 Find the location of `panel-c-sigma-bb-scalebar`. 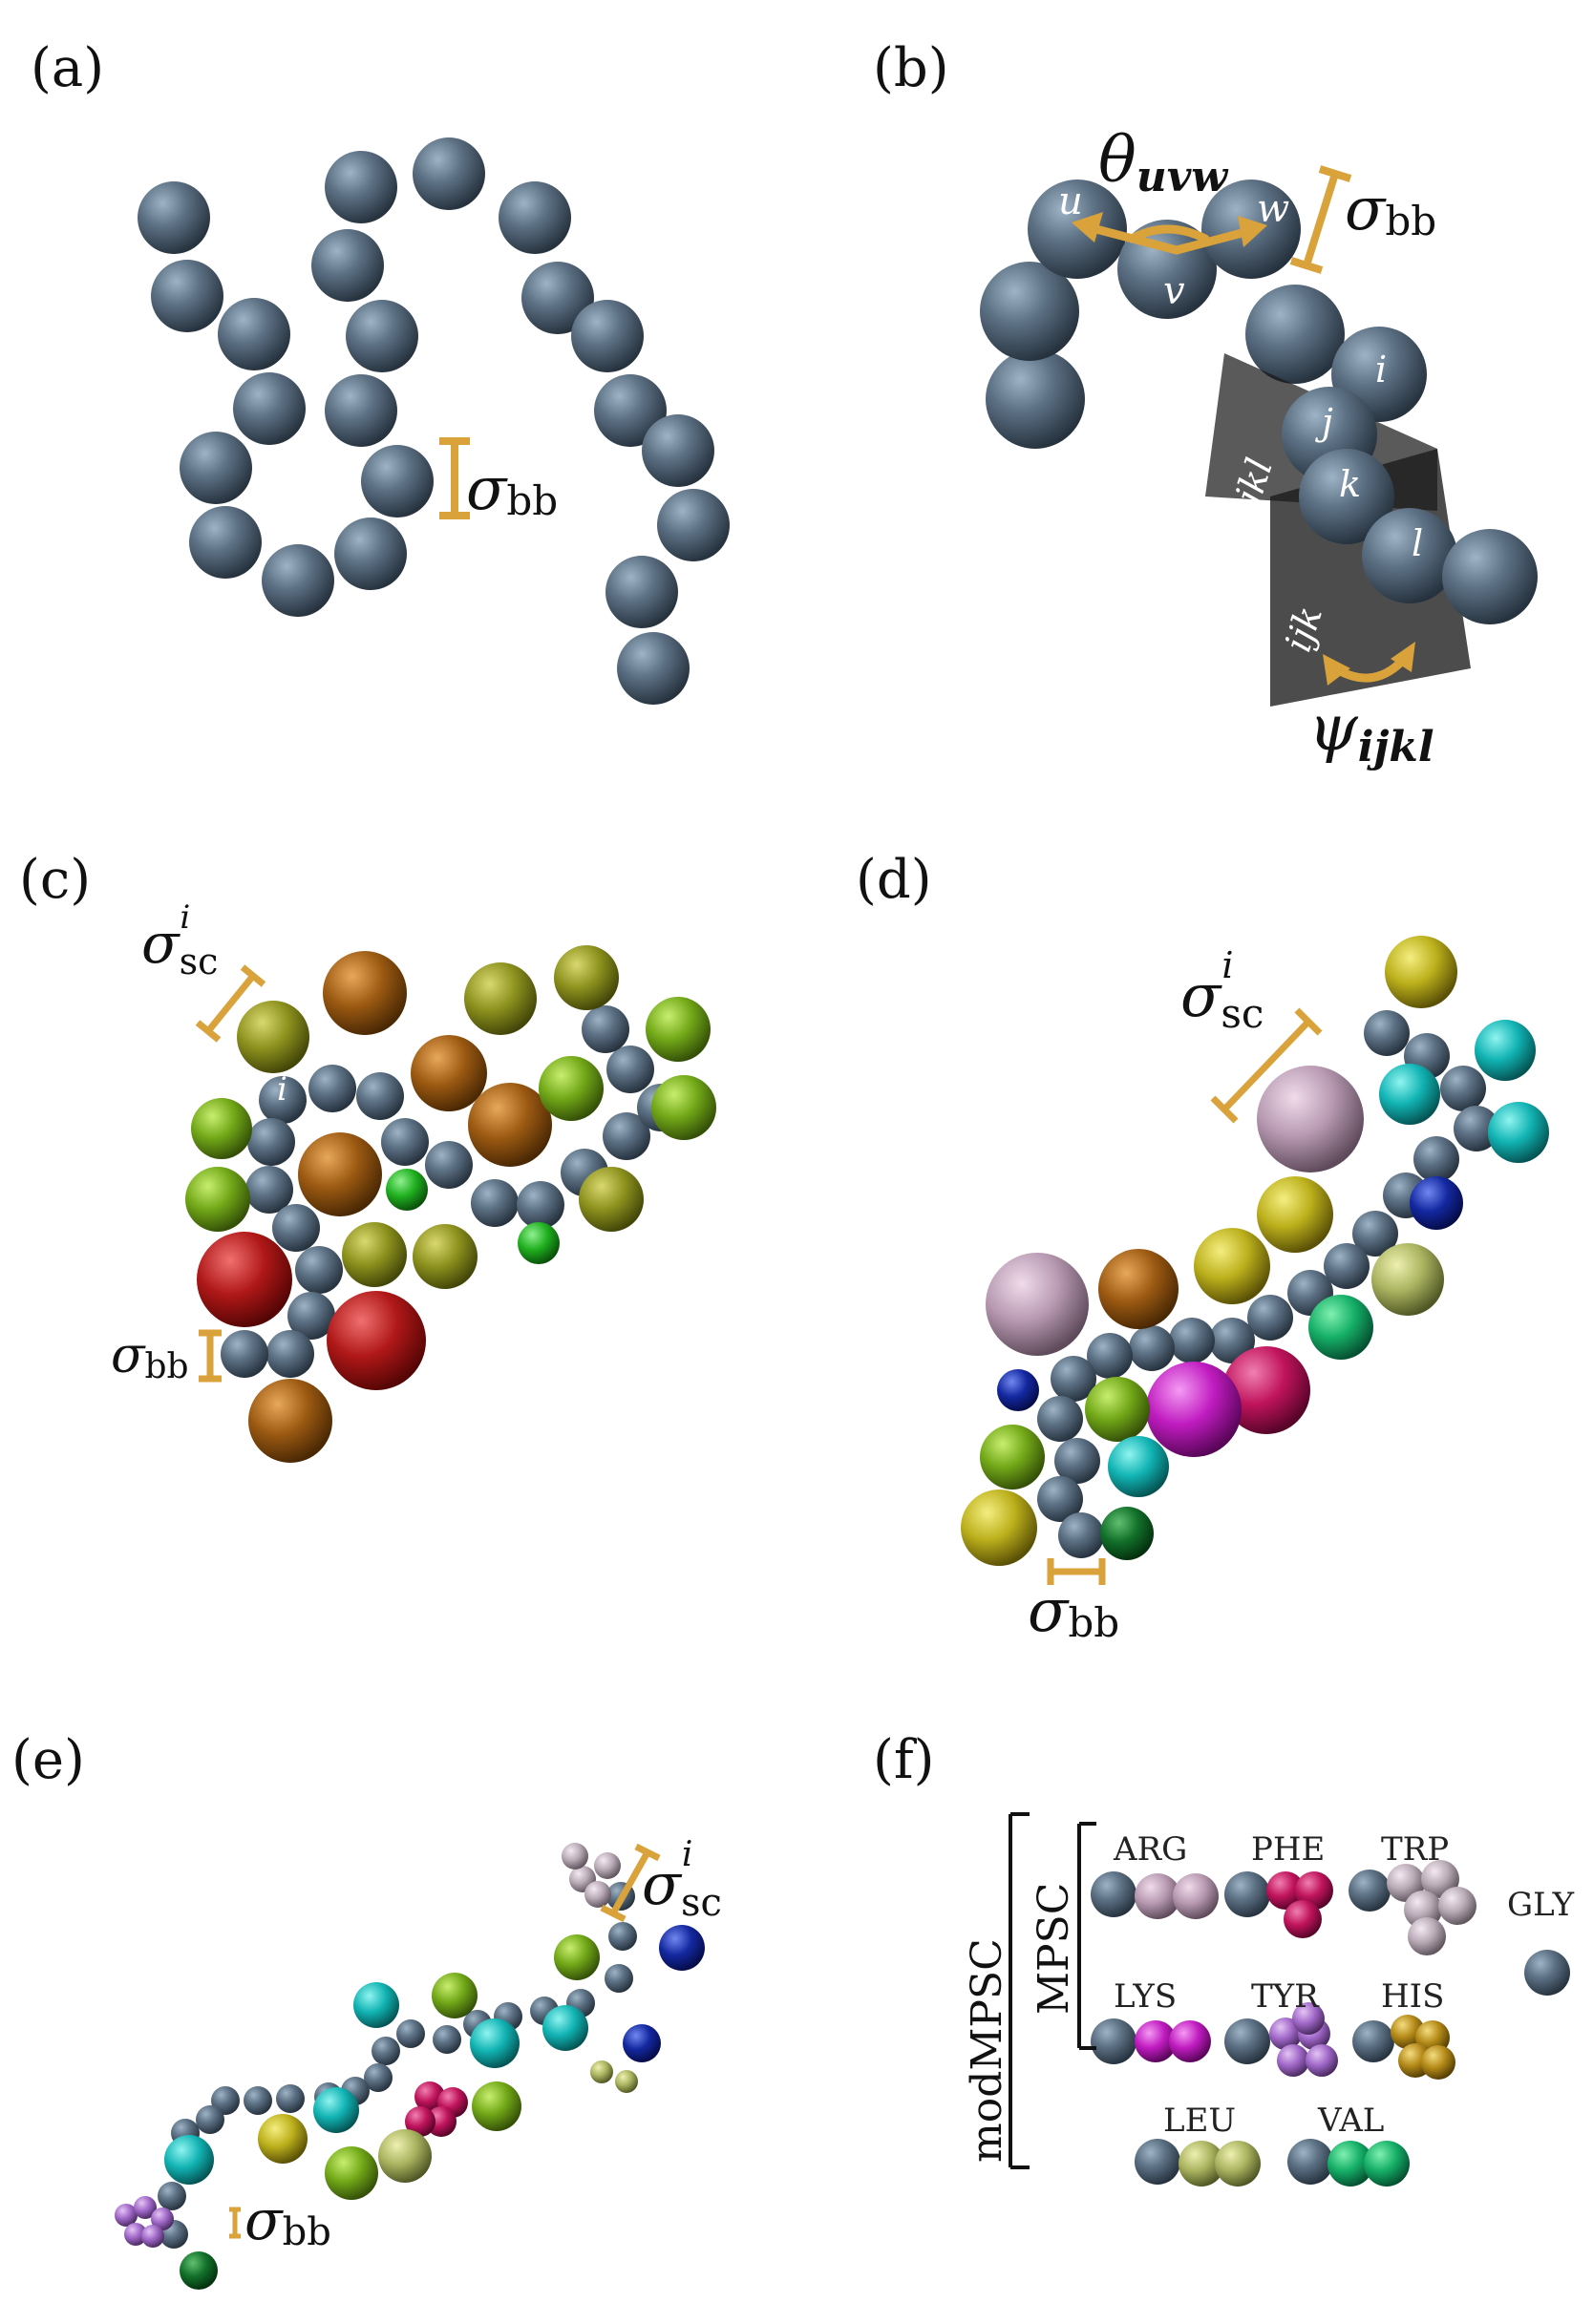

panel-c-sigma-bb-scalebar is located at coordinates (210, 1356).